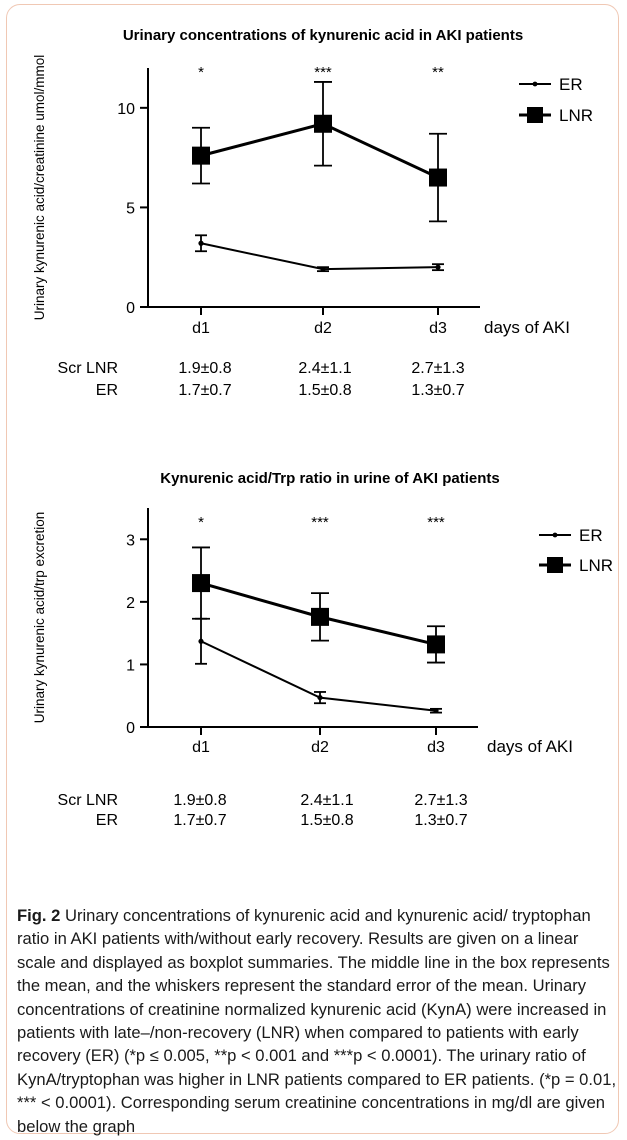 Image resolution: width=627 pixels, height=1140 pixels. What do you see at coordinates (88, 368) in the screenshot?
I see `chart1-scr-row-label: Scr LNR` at bounding box center [88, 368].